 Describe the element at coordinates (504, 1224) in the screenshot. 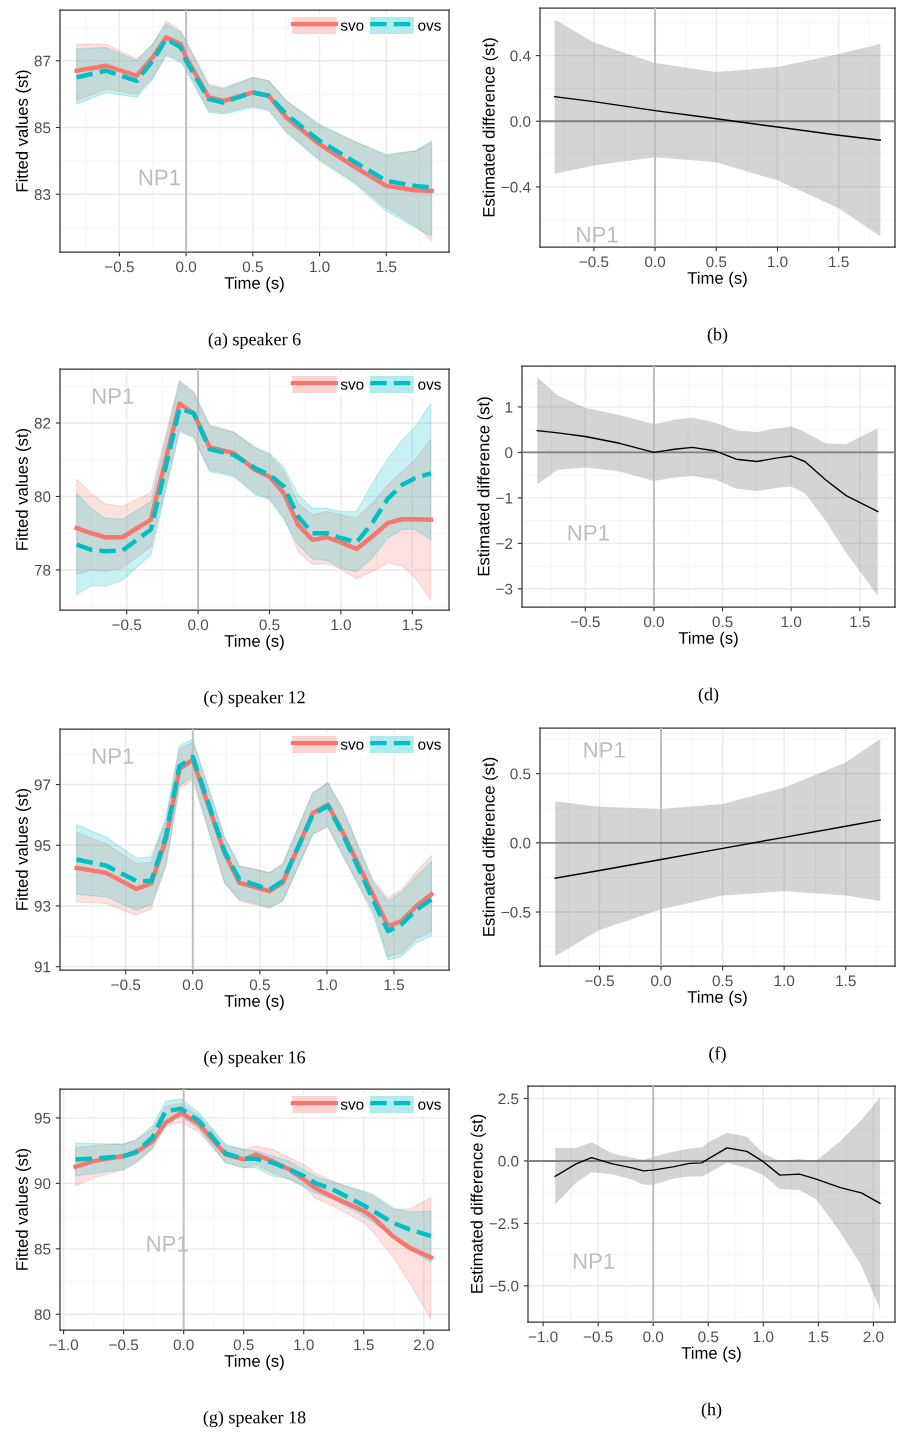

I see `y-tick-label: −2.5` at that location.